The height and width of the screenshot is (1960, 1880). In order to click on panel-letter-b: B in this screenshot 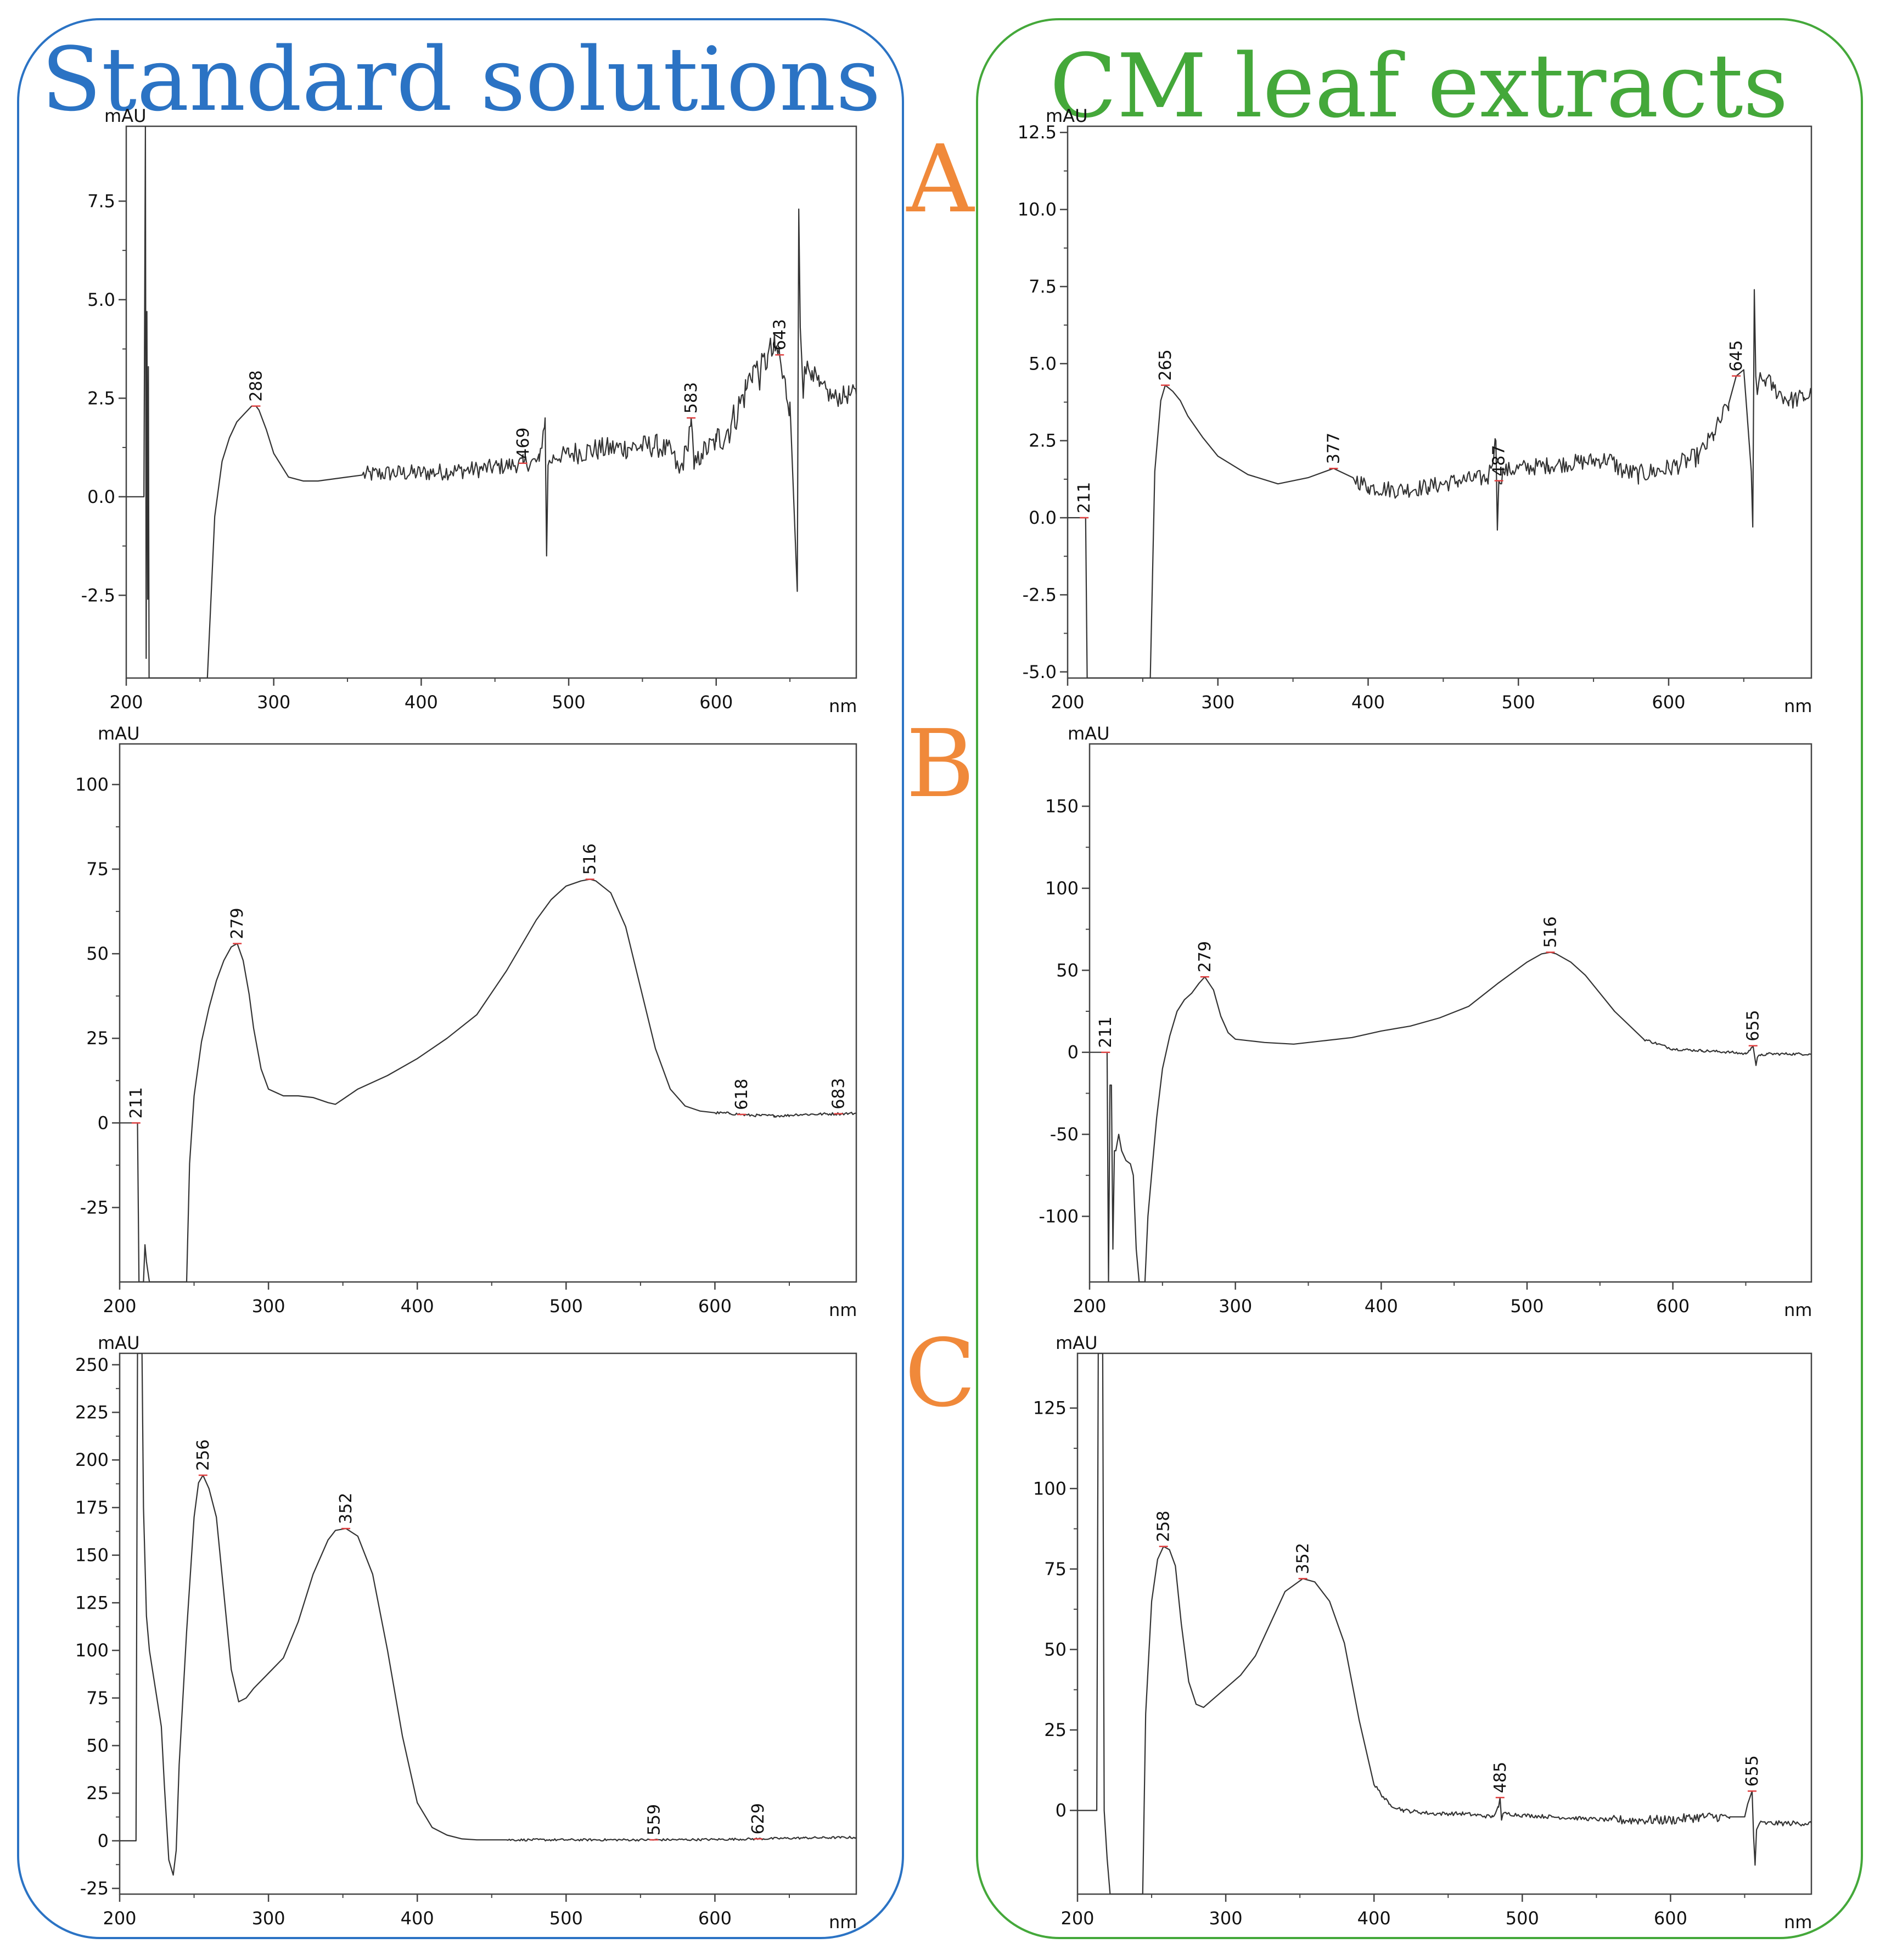, I will do `click(941, 765)`.